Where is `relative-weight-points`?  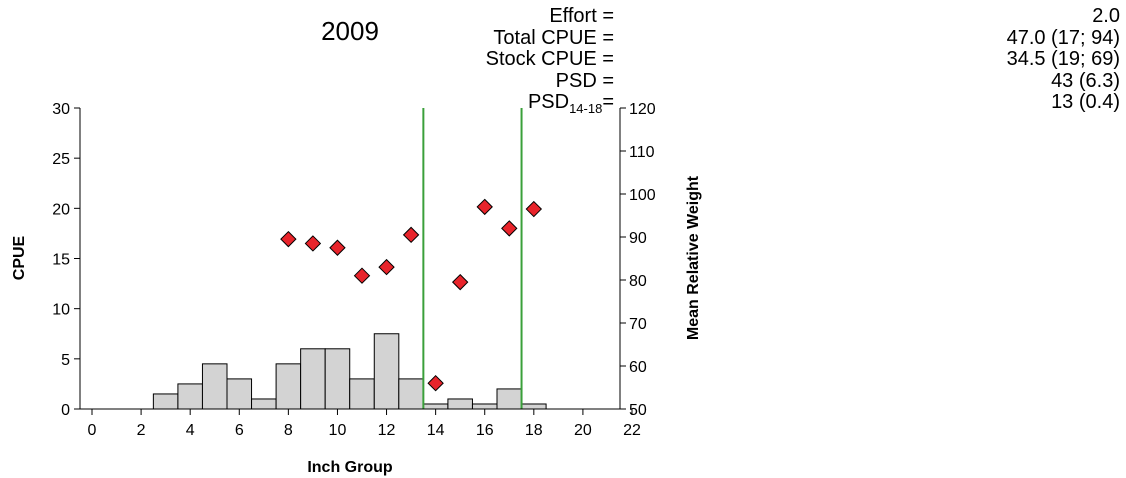
relative-weight-points is located at coordinates (411, 295).